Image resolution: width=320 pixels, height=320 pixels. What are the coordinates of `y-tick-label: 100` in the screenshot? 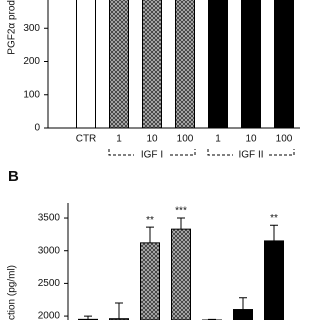 It's located at (31, 94).